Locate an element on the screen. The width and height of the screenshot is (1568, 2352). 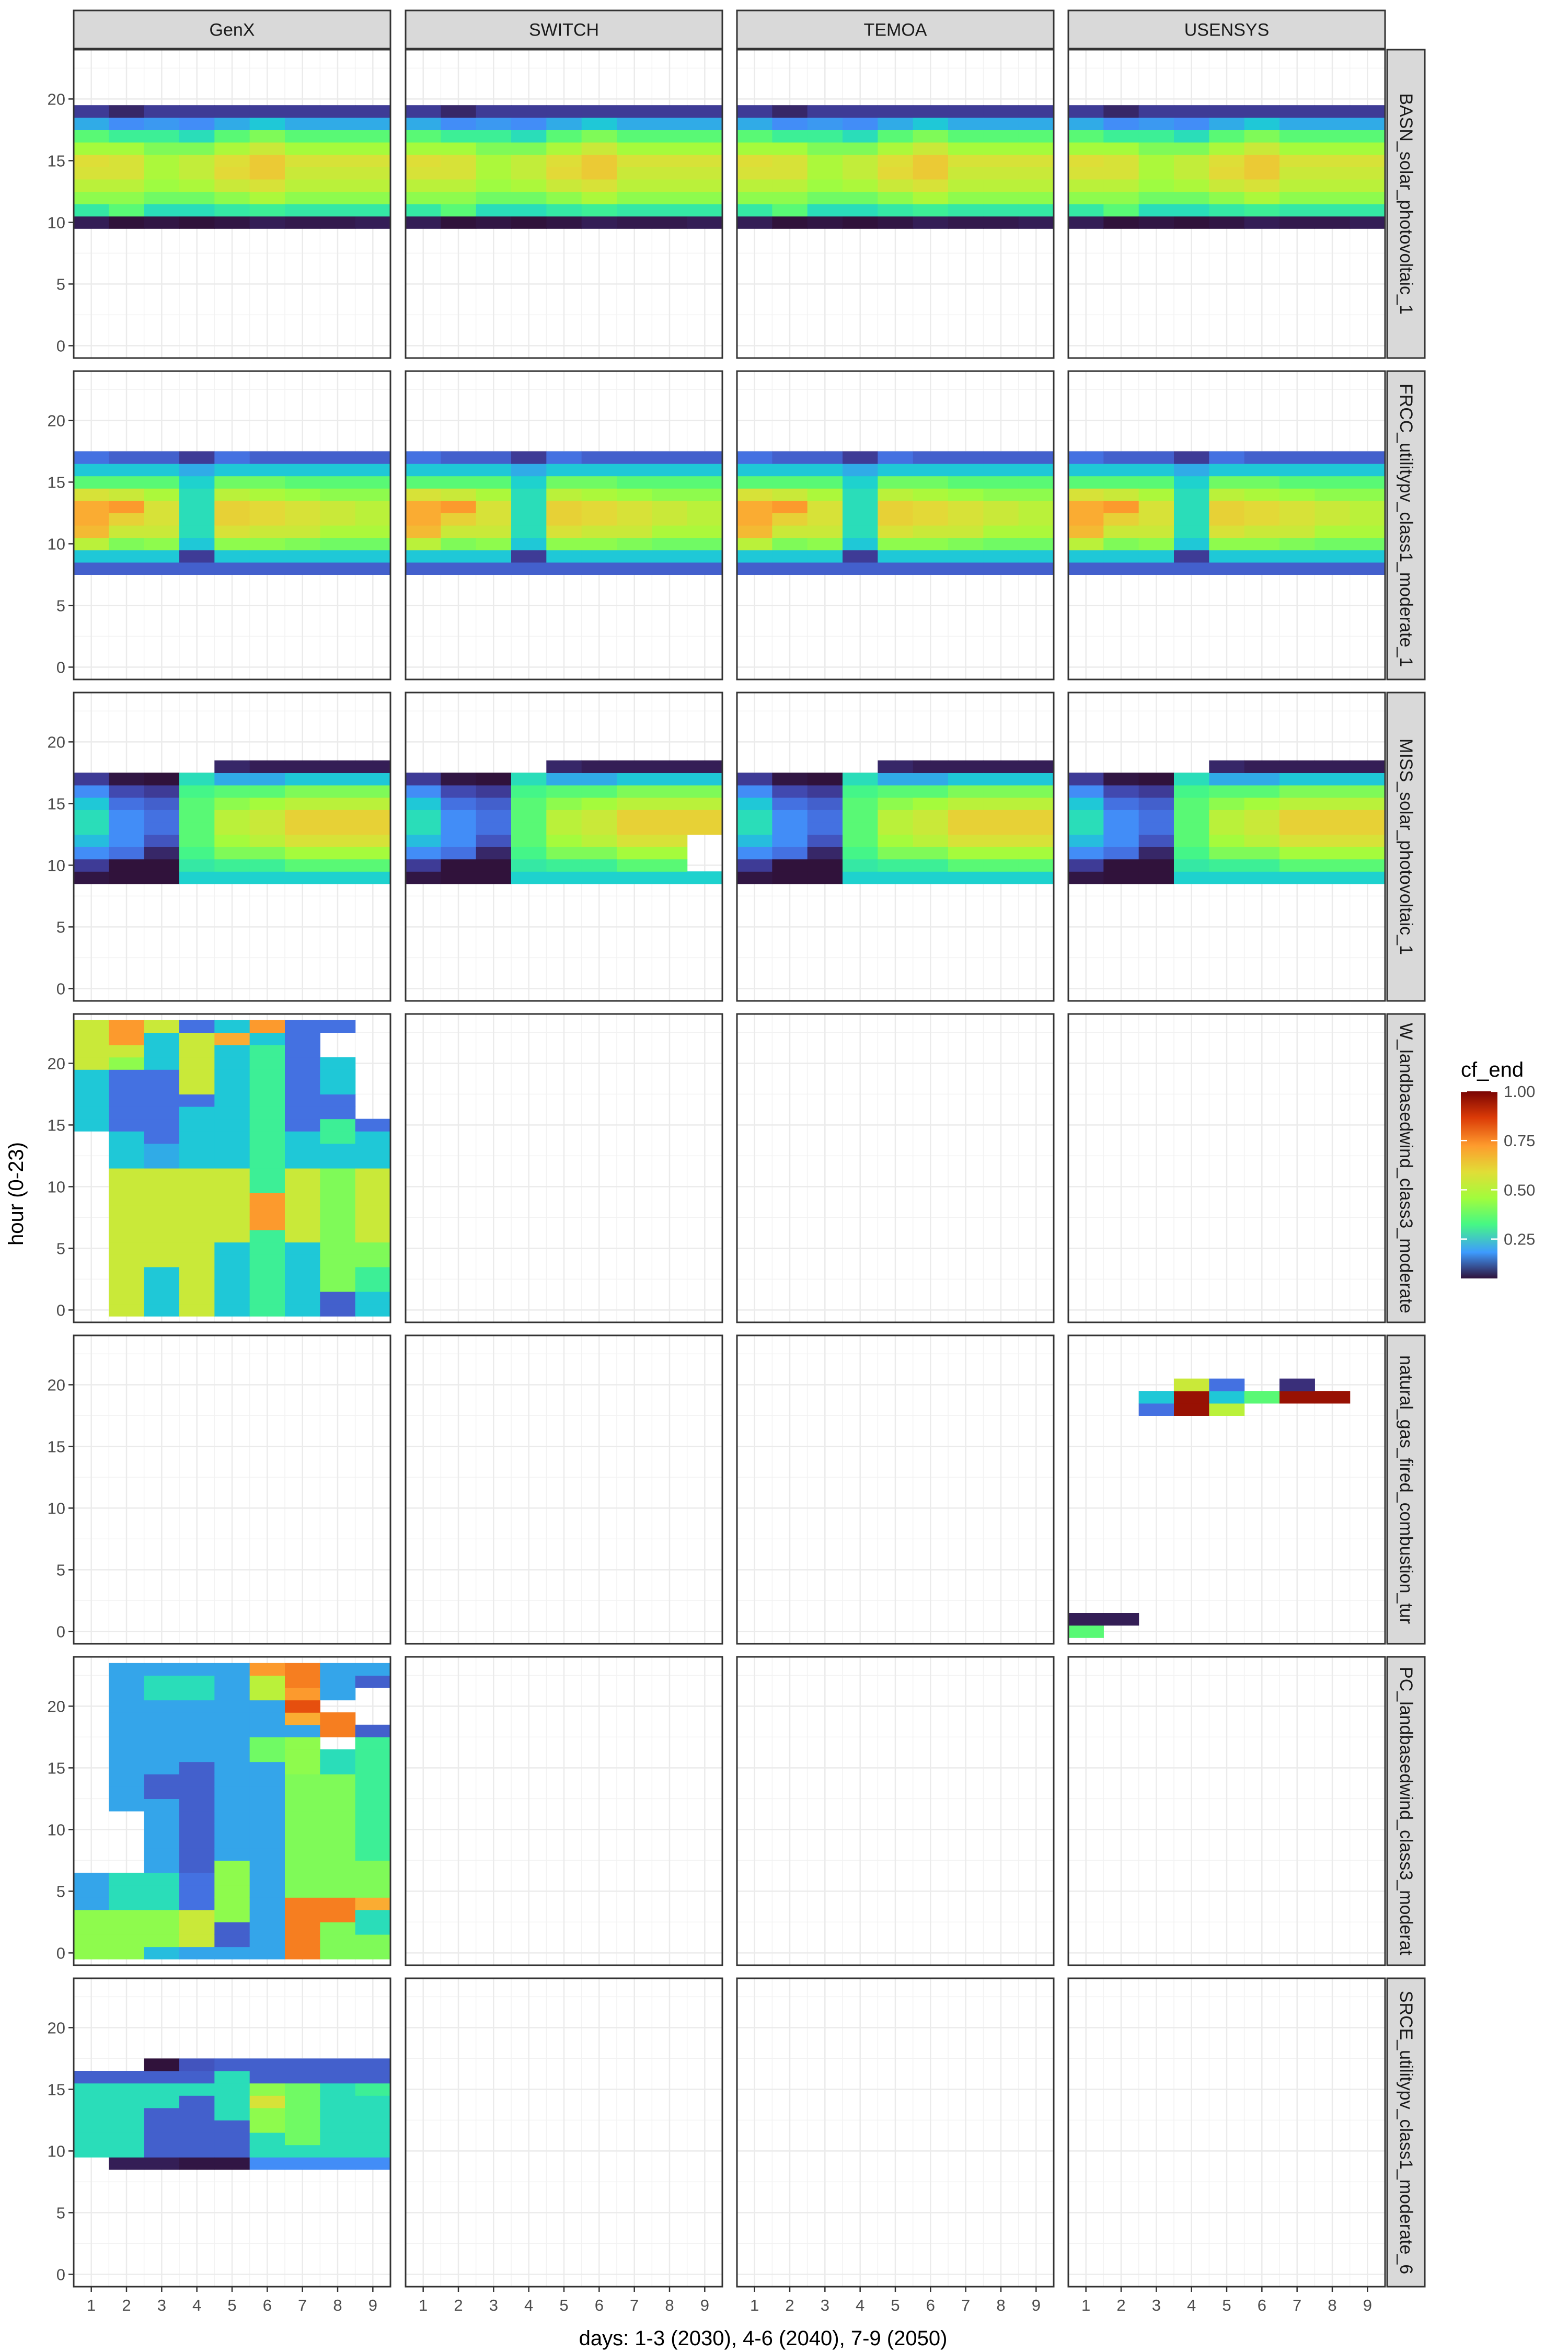
tile-day1-hour10 is located at coordinates (91, 543).